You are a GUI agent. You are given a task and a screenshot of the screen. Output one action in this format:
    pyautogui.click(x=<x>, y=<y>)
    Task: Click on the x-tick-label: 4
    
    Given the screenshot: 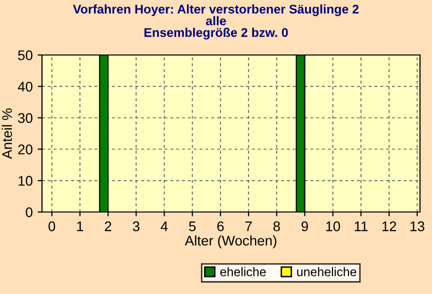 What is the action you would take?
    pyautogui.click(x=164, y=227)
    